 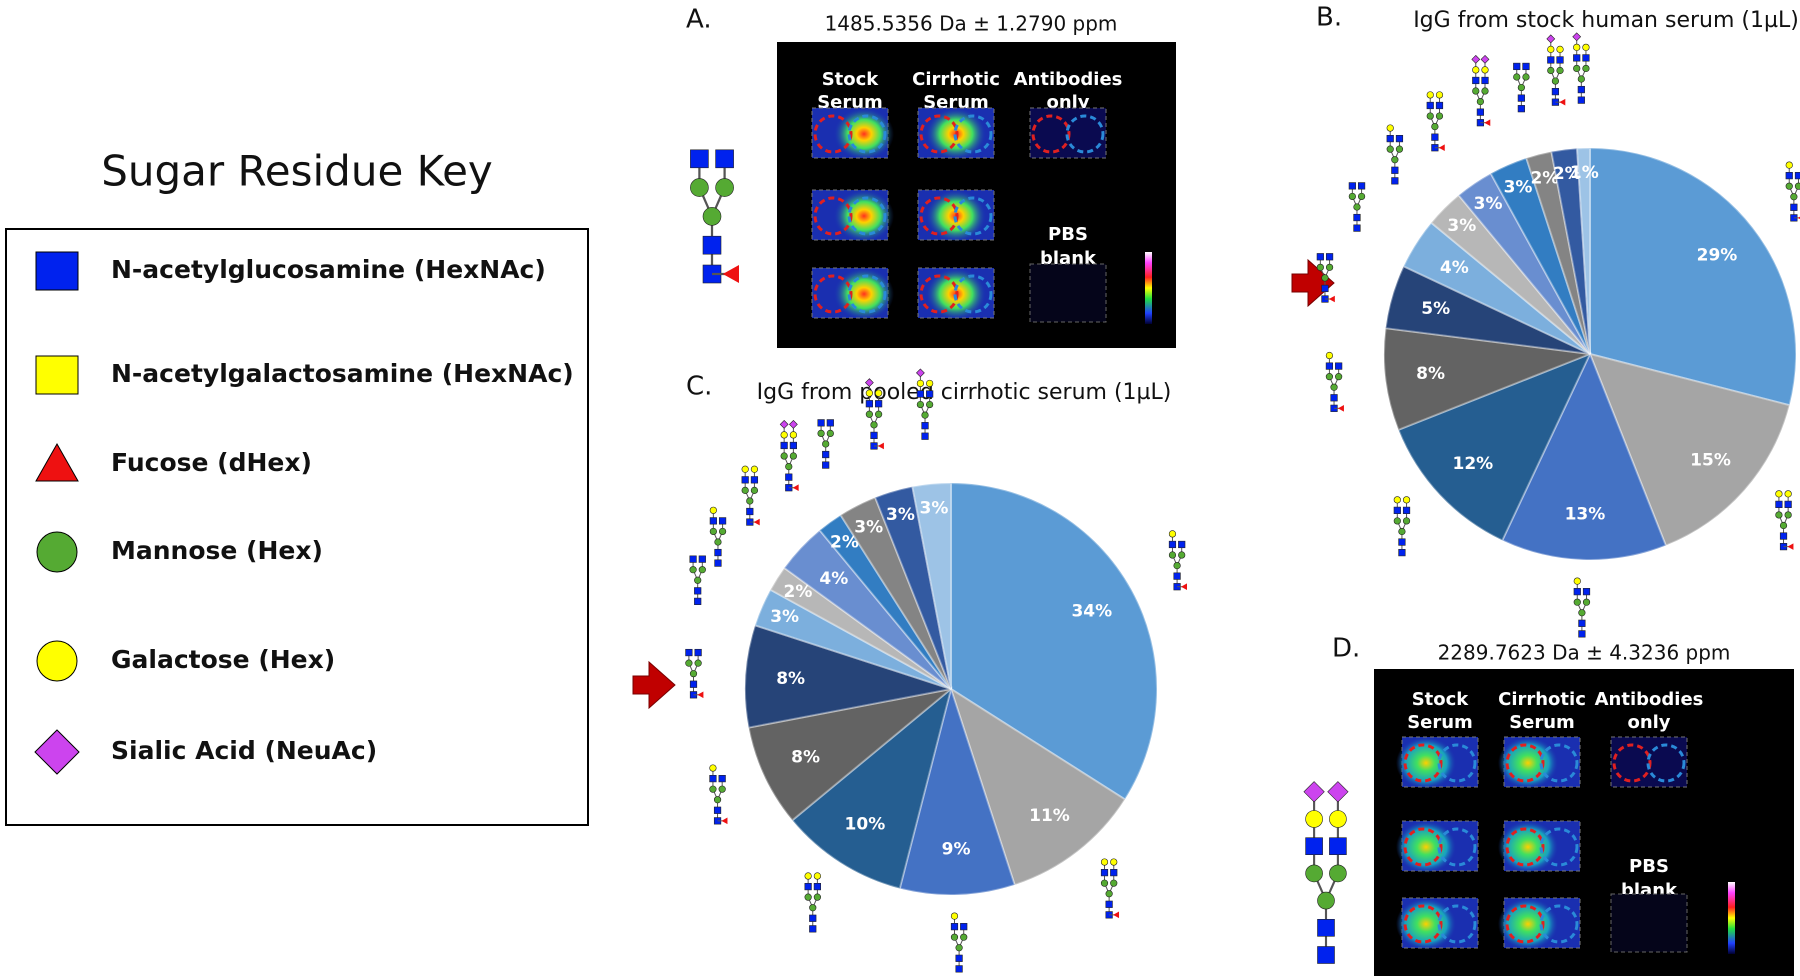 I want to click on slice-label: 8%, so click(x=805, y=757).